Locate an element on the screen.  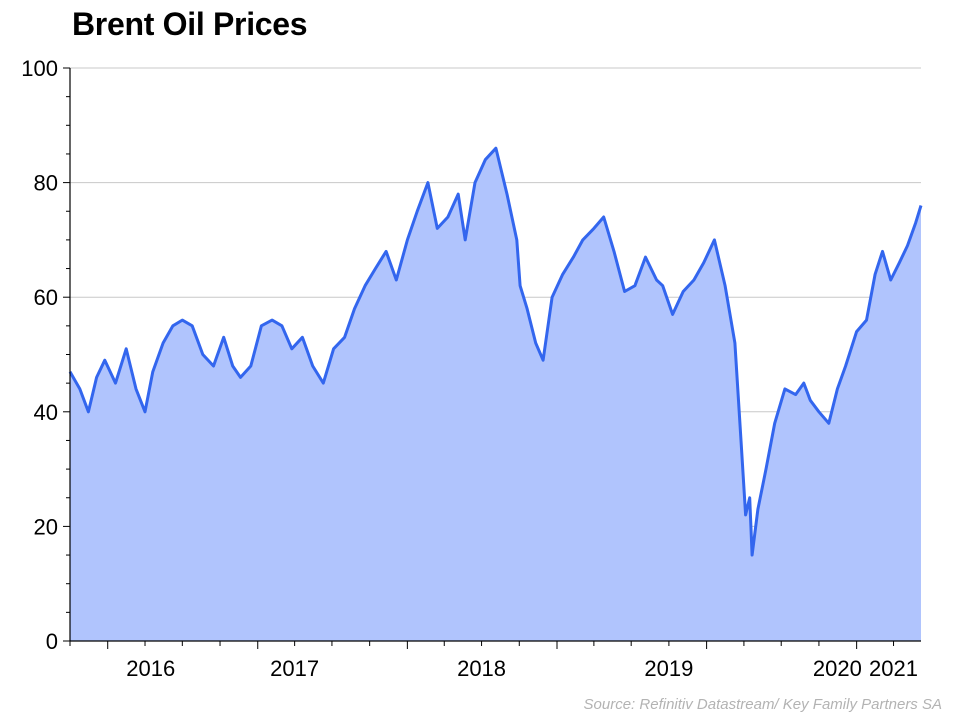
x-tick-label: 2019 is located at coordinates (668, 668).